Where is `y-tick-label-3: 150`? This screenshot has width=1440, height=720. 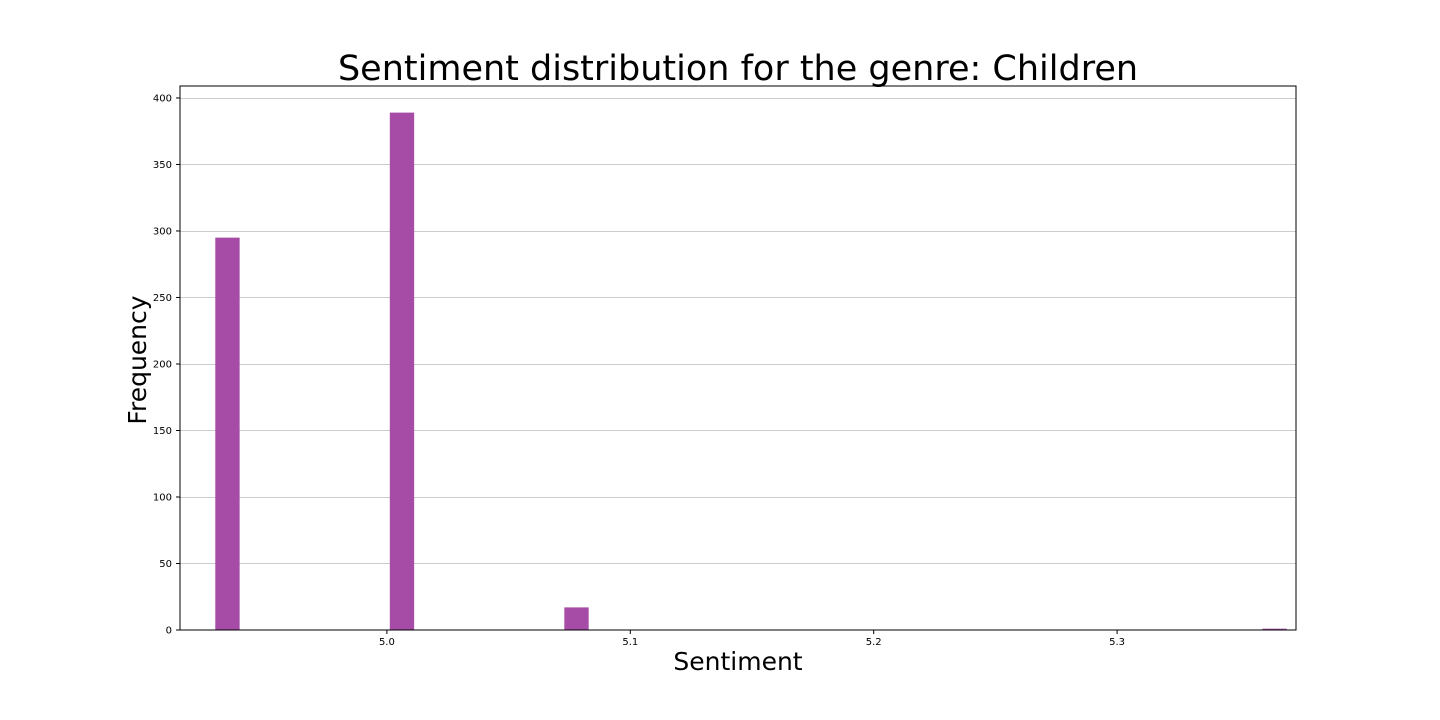
y-tick-label-3: 150 is located at coordinates (162, 431).